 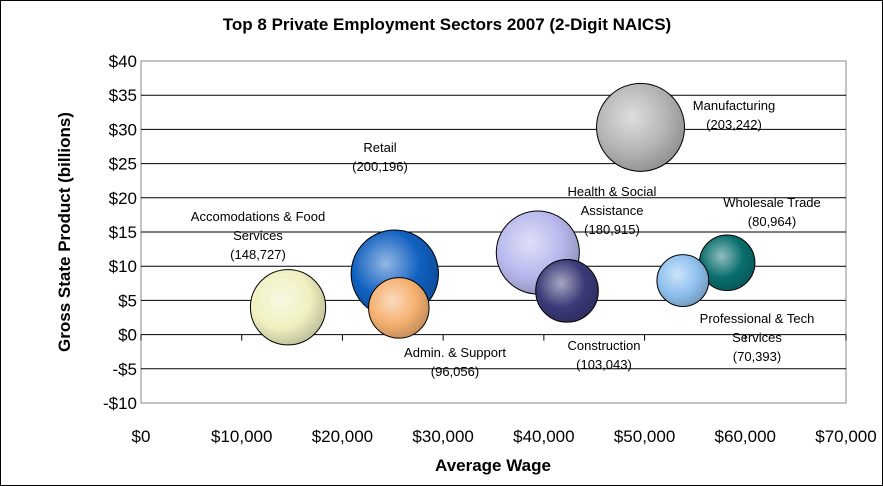 I want to click on x-axis-title: Average Wage, so click(x=493, y=465).